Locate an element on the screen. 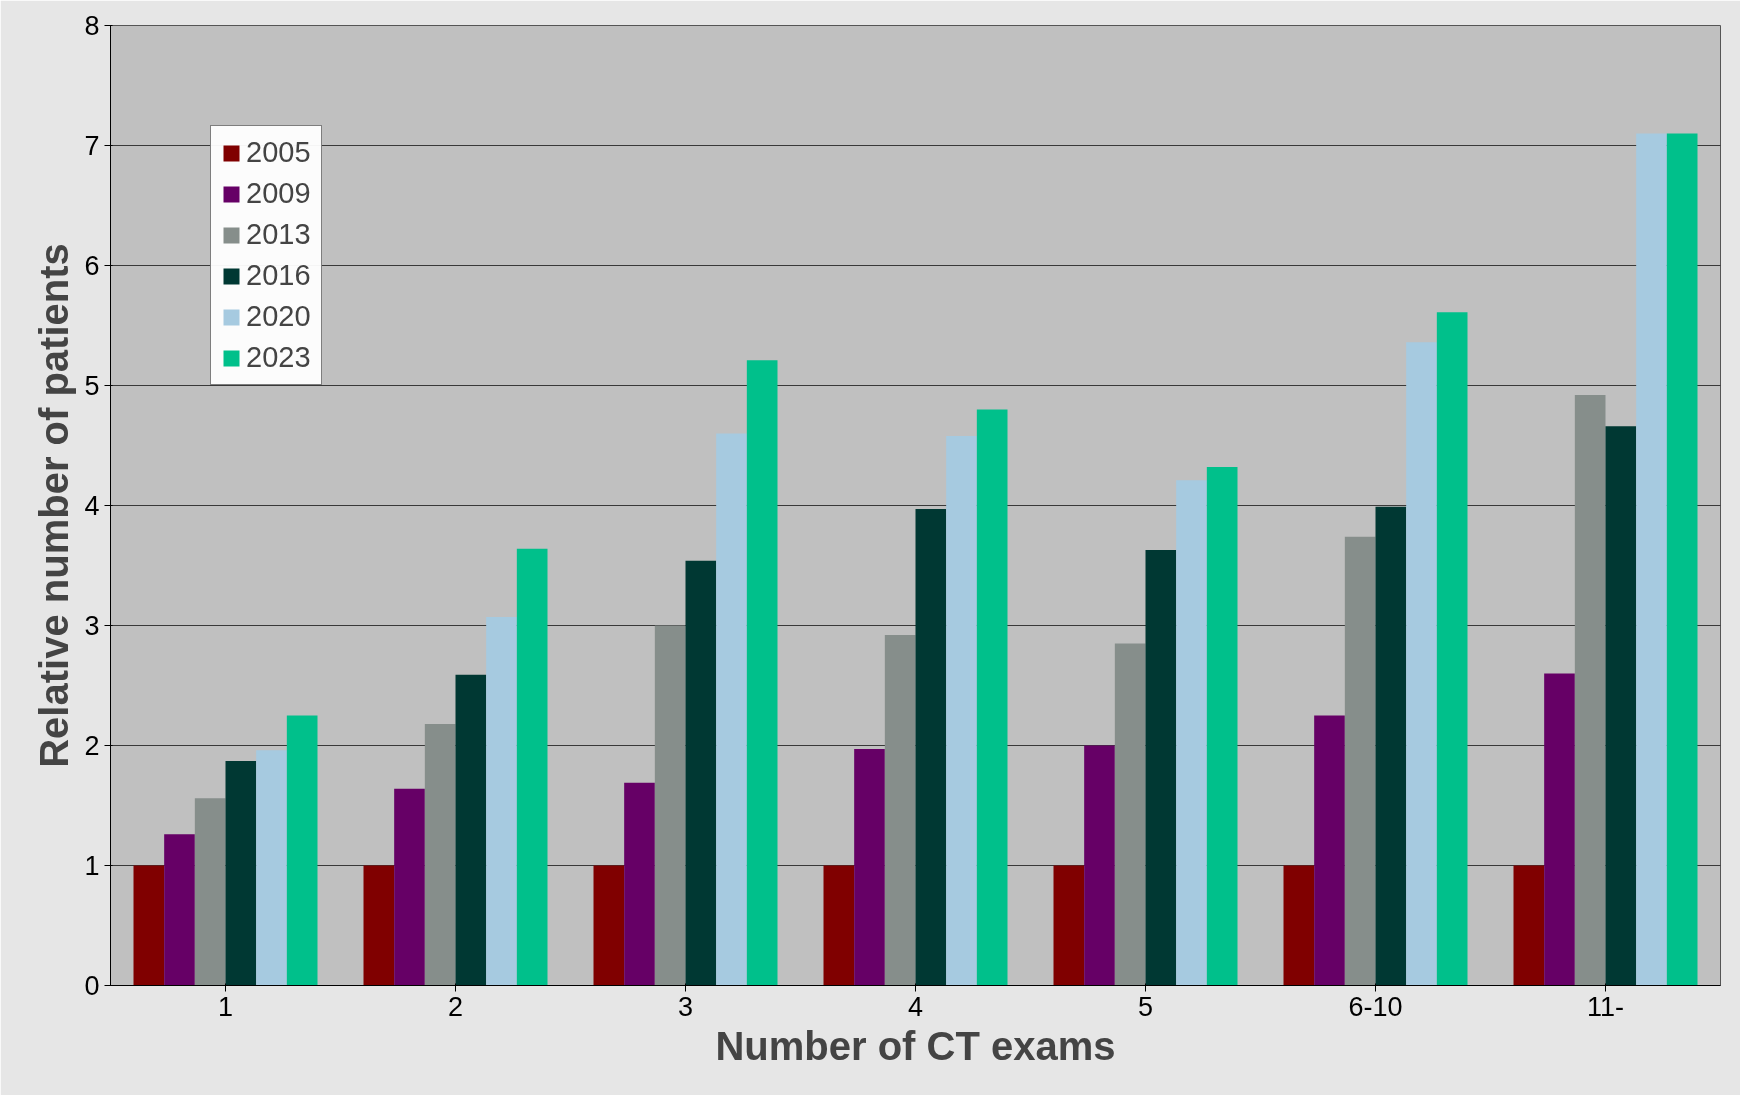 The image size is (1760, 1109). y-tick-label: 6 is located at coordinates (92, 266).